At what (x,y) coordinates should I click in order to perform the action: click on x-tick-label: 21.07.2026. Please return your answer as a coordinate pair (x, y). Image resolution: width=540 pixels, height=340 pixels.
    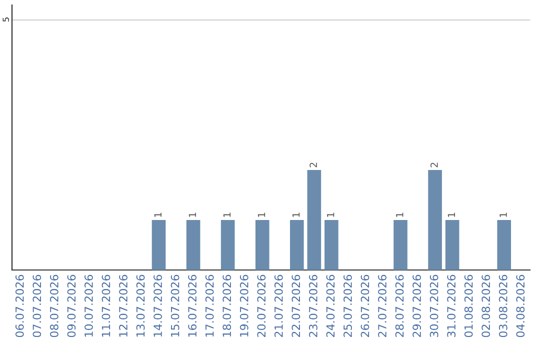
    Looking at the image, I should click on (278, 305).